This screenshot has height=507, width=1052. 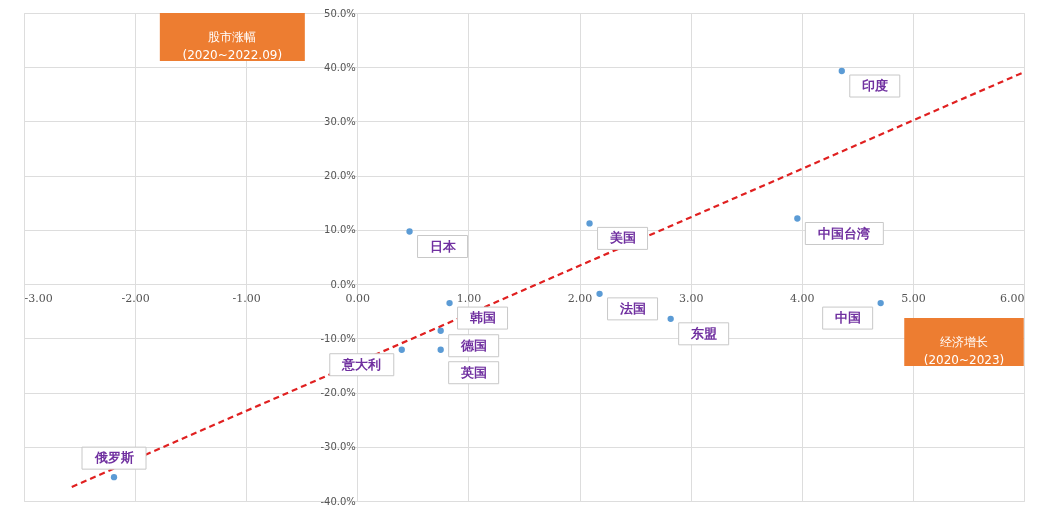 I want to click on data-label: 中国台湾, so click(x=844, y=233).